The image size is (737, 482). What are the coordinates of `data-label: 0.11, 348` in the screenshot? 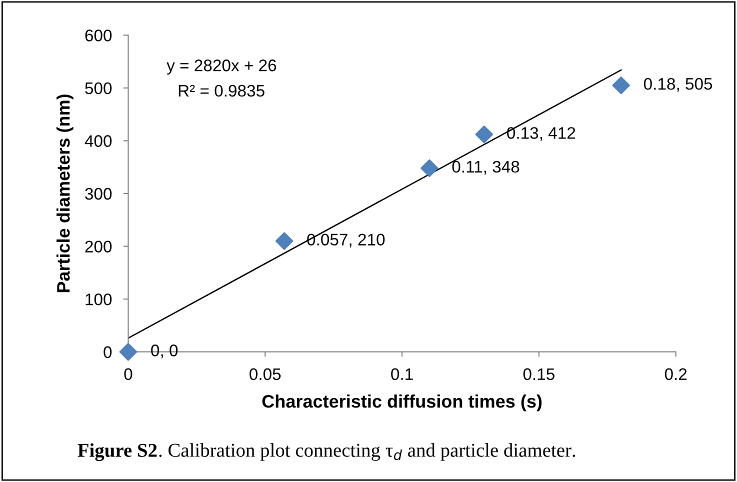 It's located at (486, 167).